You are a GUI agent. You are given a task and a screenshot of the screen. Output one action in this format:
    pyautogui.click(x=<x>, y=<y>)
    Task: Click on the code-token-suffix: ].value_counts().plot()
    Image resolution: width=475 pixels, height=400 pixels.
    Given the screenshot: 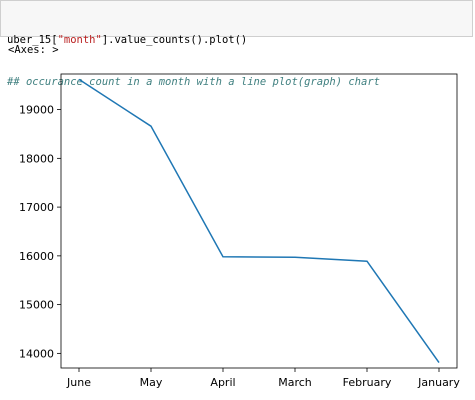 What is the action you would take?
    pyautogui.click(x=174, y=40)
    